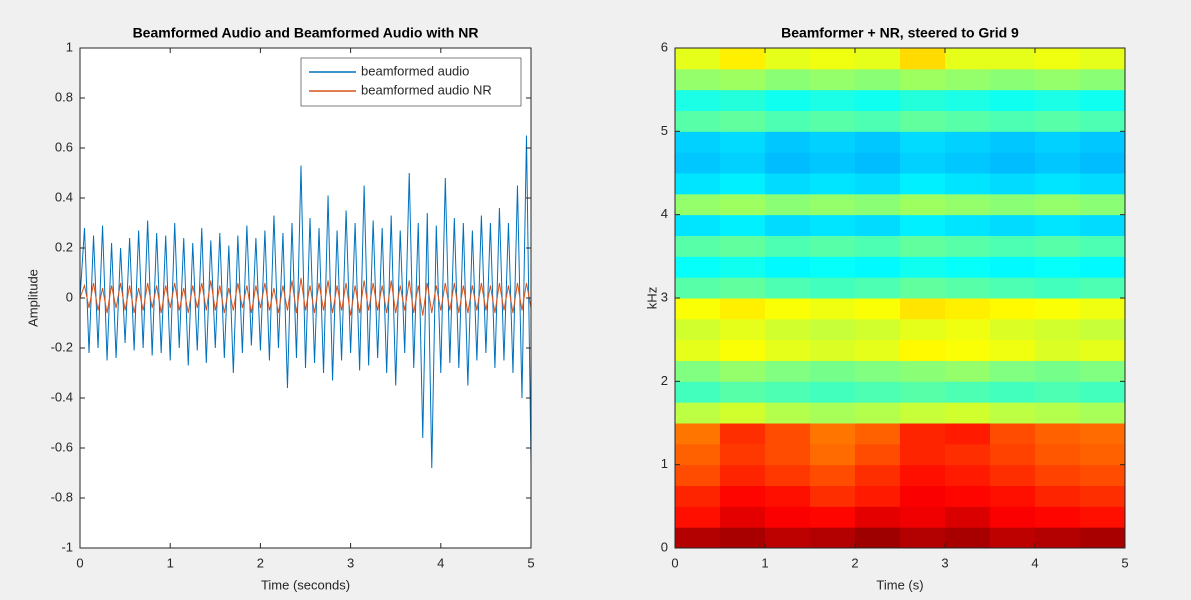 The height and width of the screenshot is (600, 1191). I want to click on x-axis-label: Time (s), so click(899, 584).